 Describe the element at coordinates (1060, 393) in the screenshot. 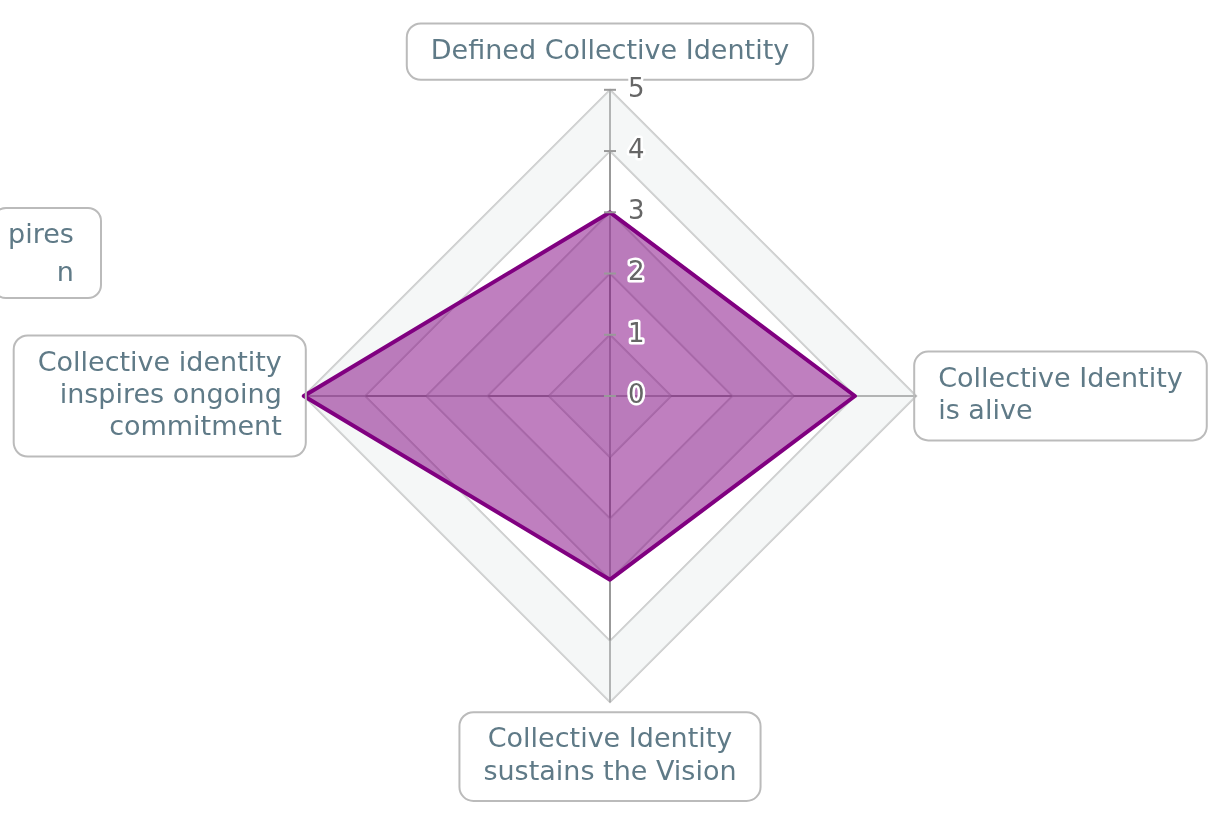

I see `spoke-label: Collective Identity is alive` at that location.